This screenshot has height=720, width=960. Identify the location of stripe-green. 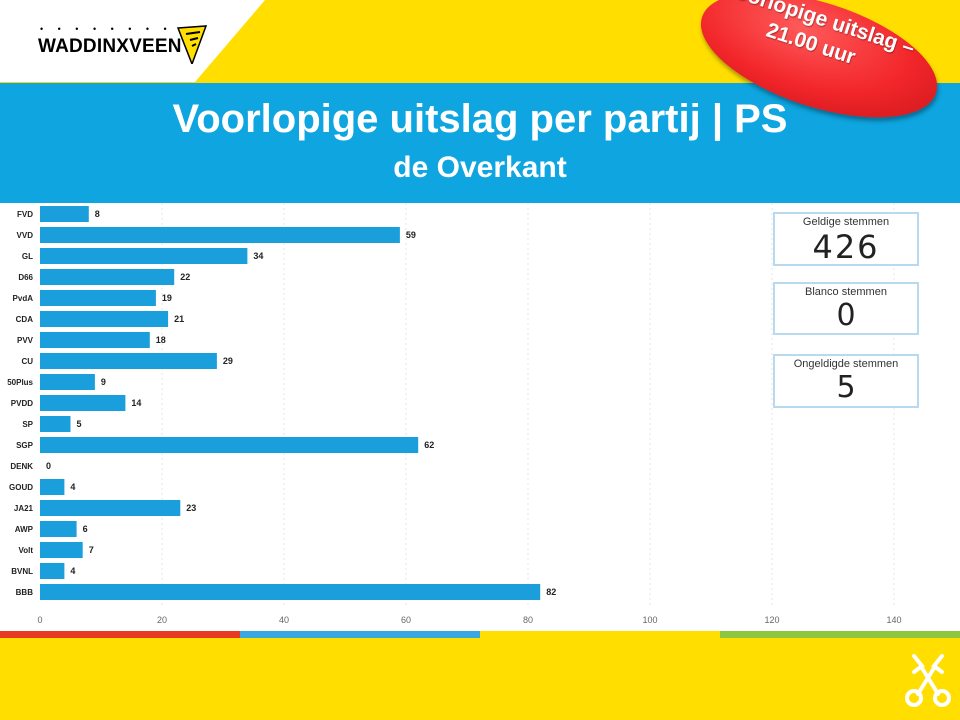
(840, 634).